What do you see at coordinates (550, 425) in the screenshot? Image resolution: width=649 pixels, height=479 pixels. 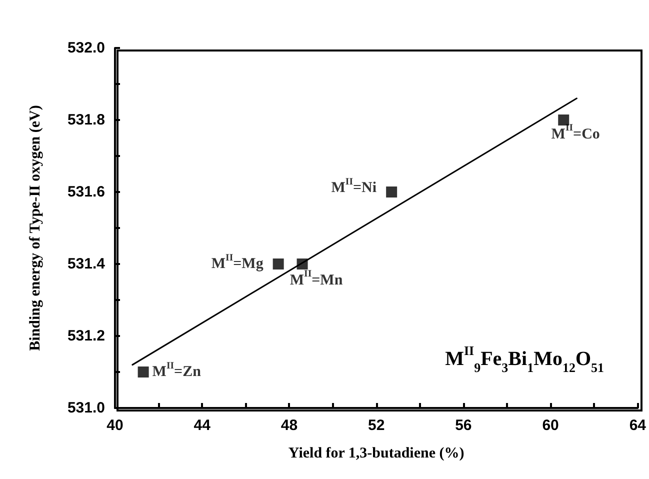 I see `x-tick-label: 60` at bounding box center [550, 425].